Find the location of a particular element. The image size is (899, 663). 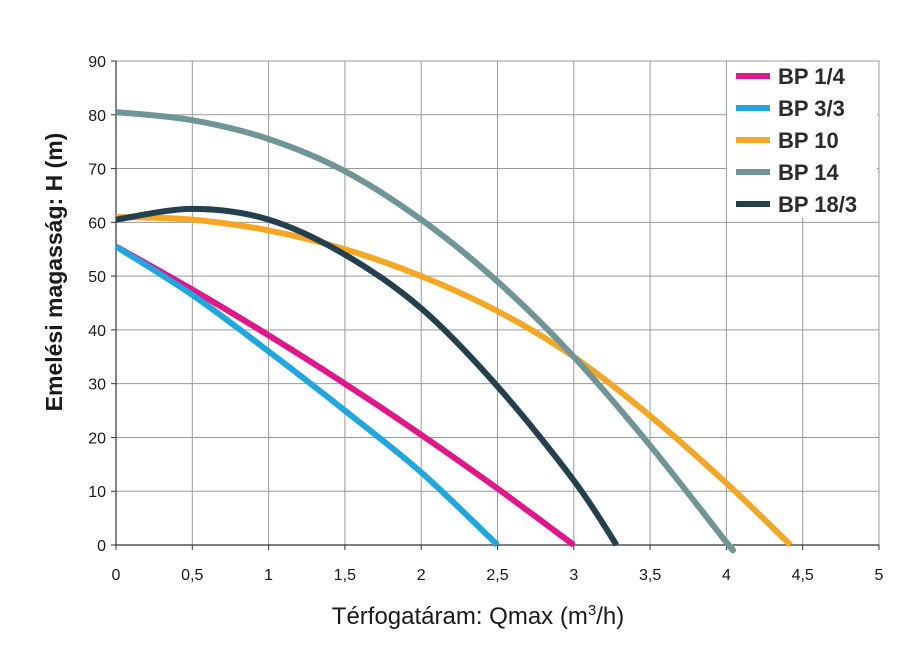

y-tick-label: 80 is located at coordinates (97, 116).